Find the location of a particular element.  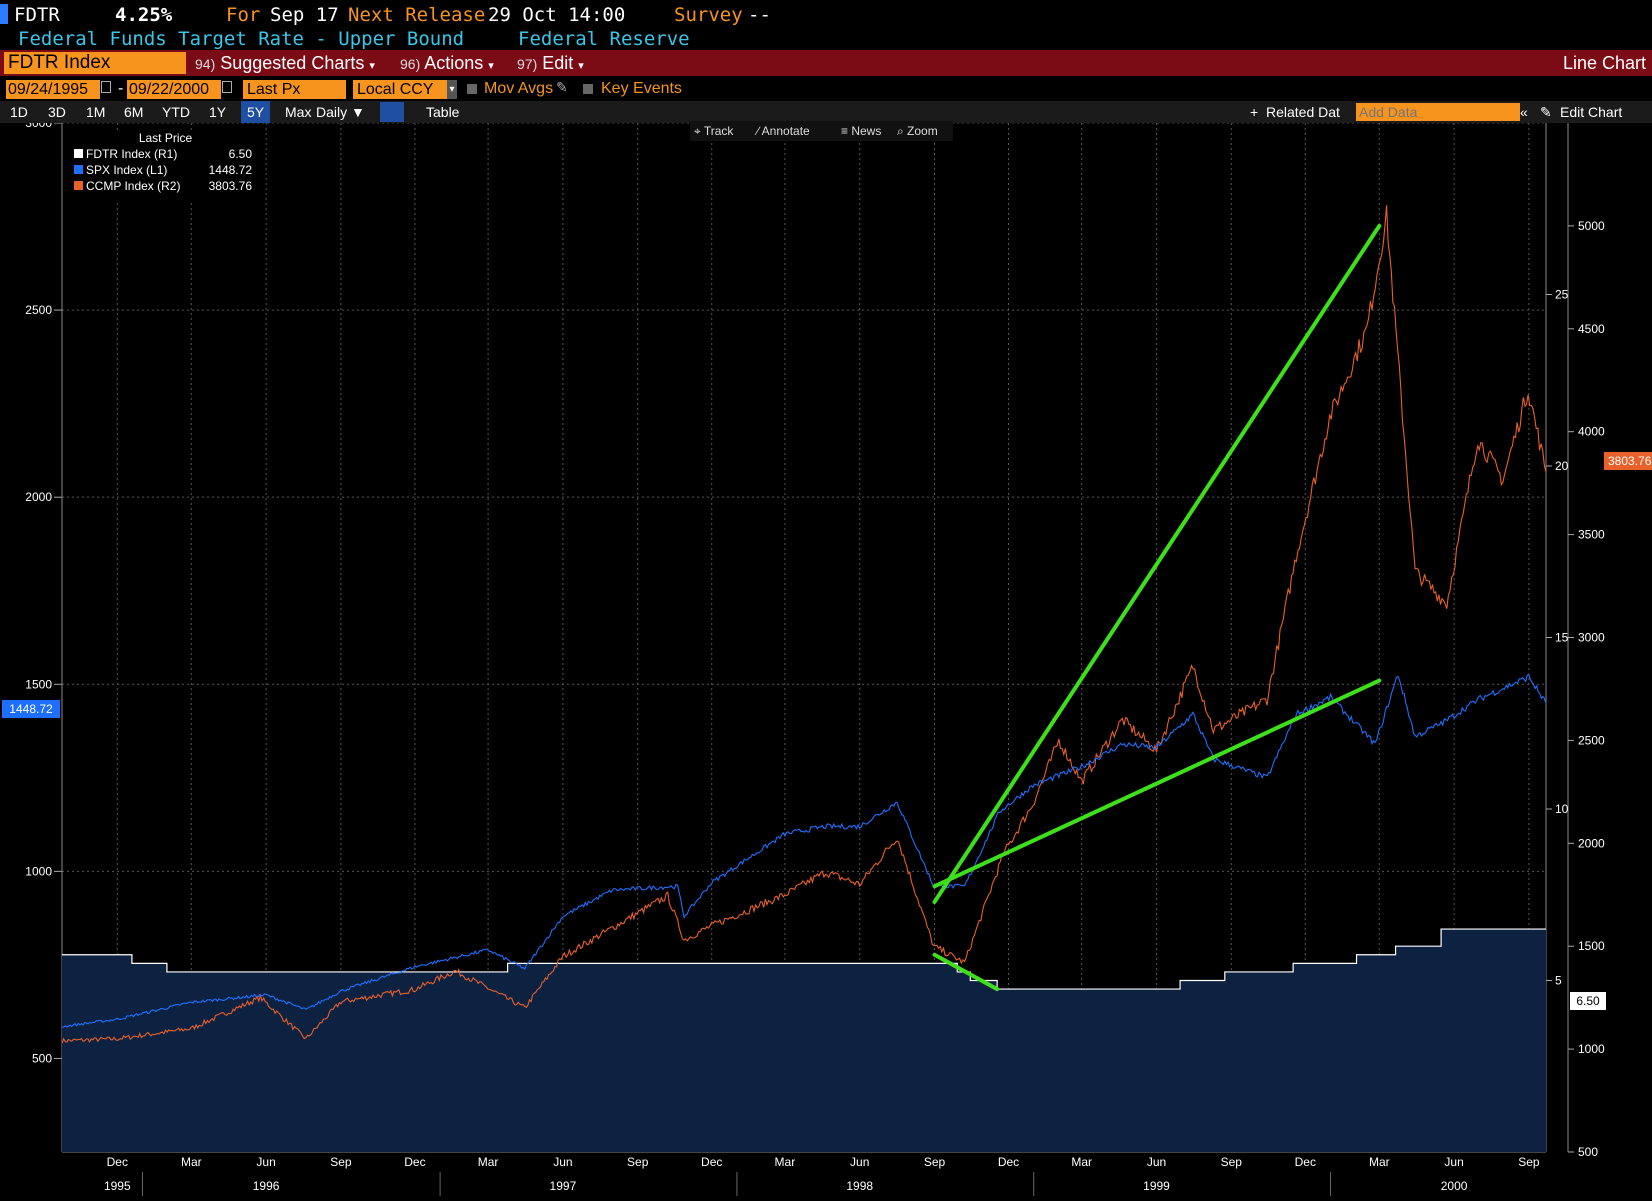

end-date-value: 09/22/2000 is located at coordinates (169, 89).